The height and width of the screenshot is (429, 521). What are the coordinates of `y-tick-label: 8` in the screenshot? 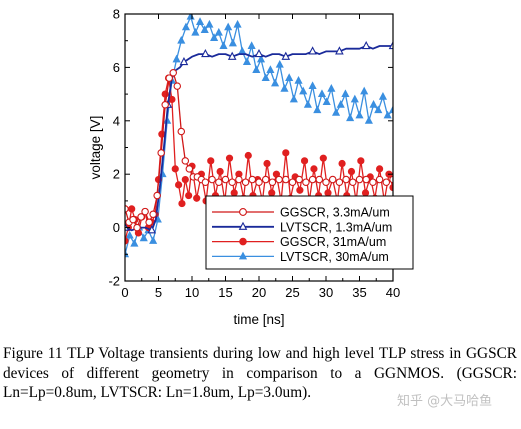 It's located at (116, 14).